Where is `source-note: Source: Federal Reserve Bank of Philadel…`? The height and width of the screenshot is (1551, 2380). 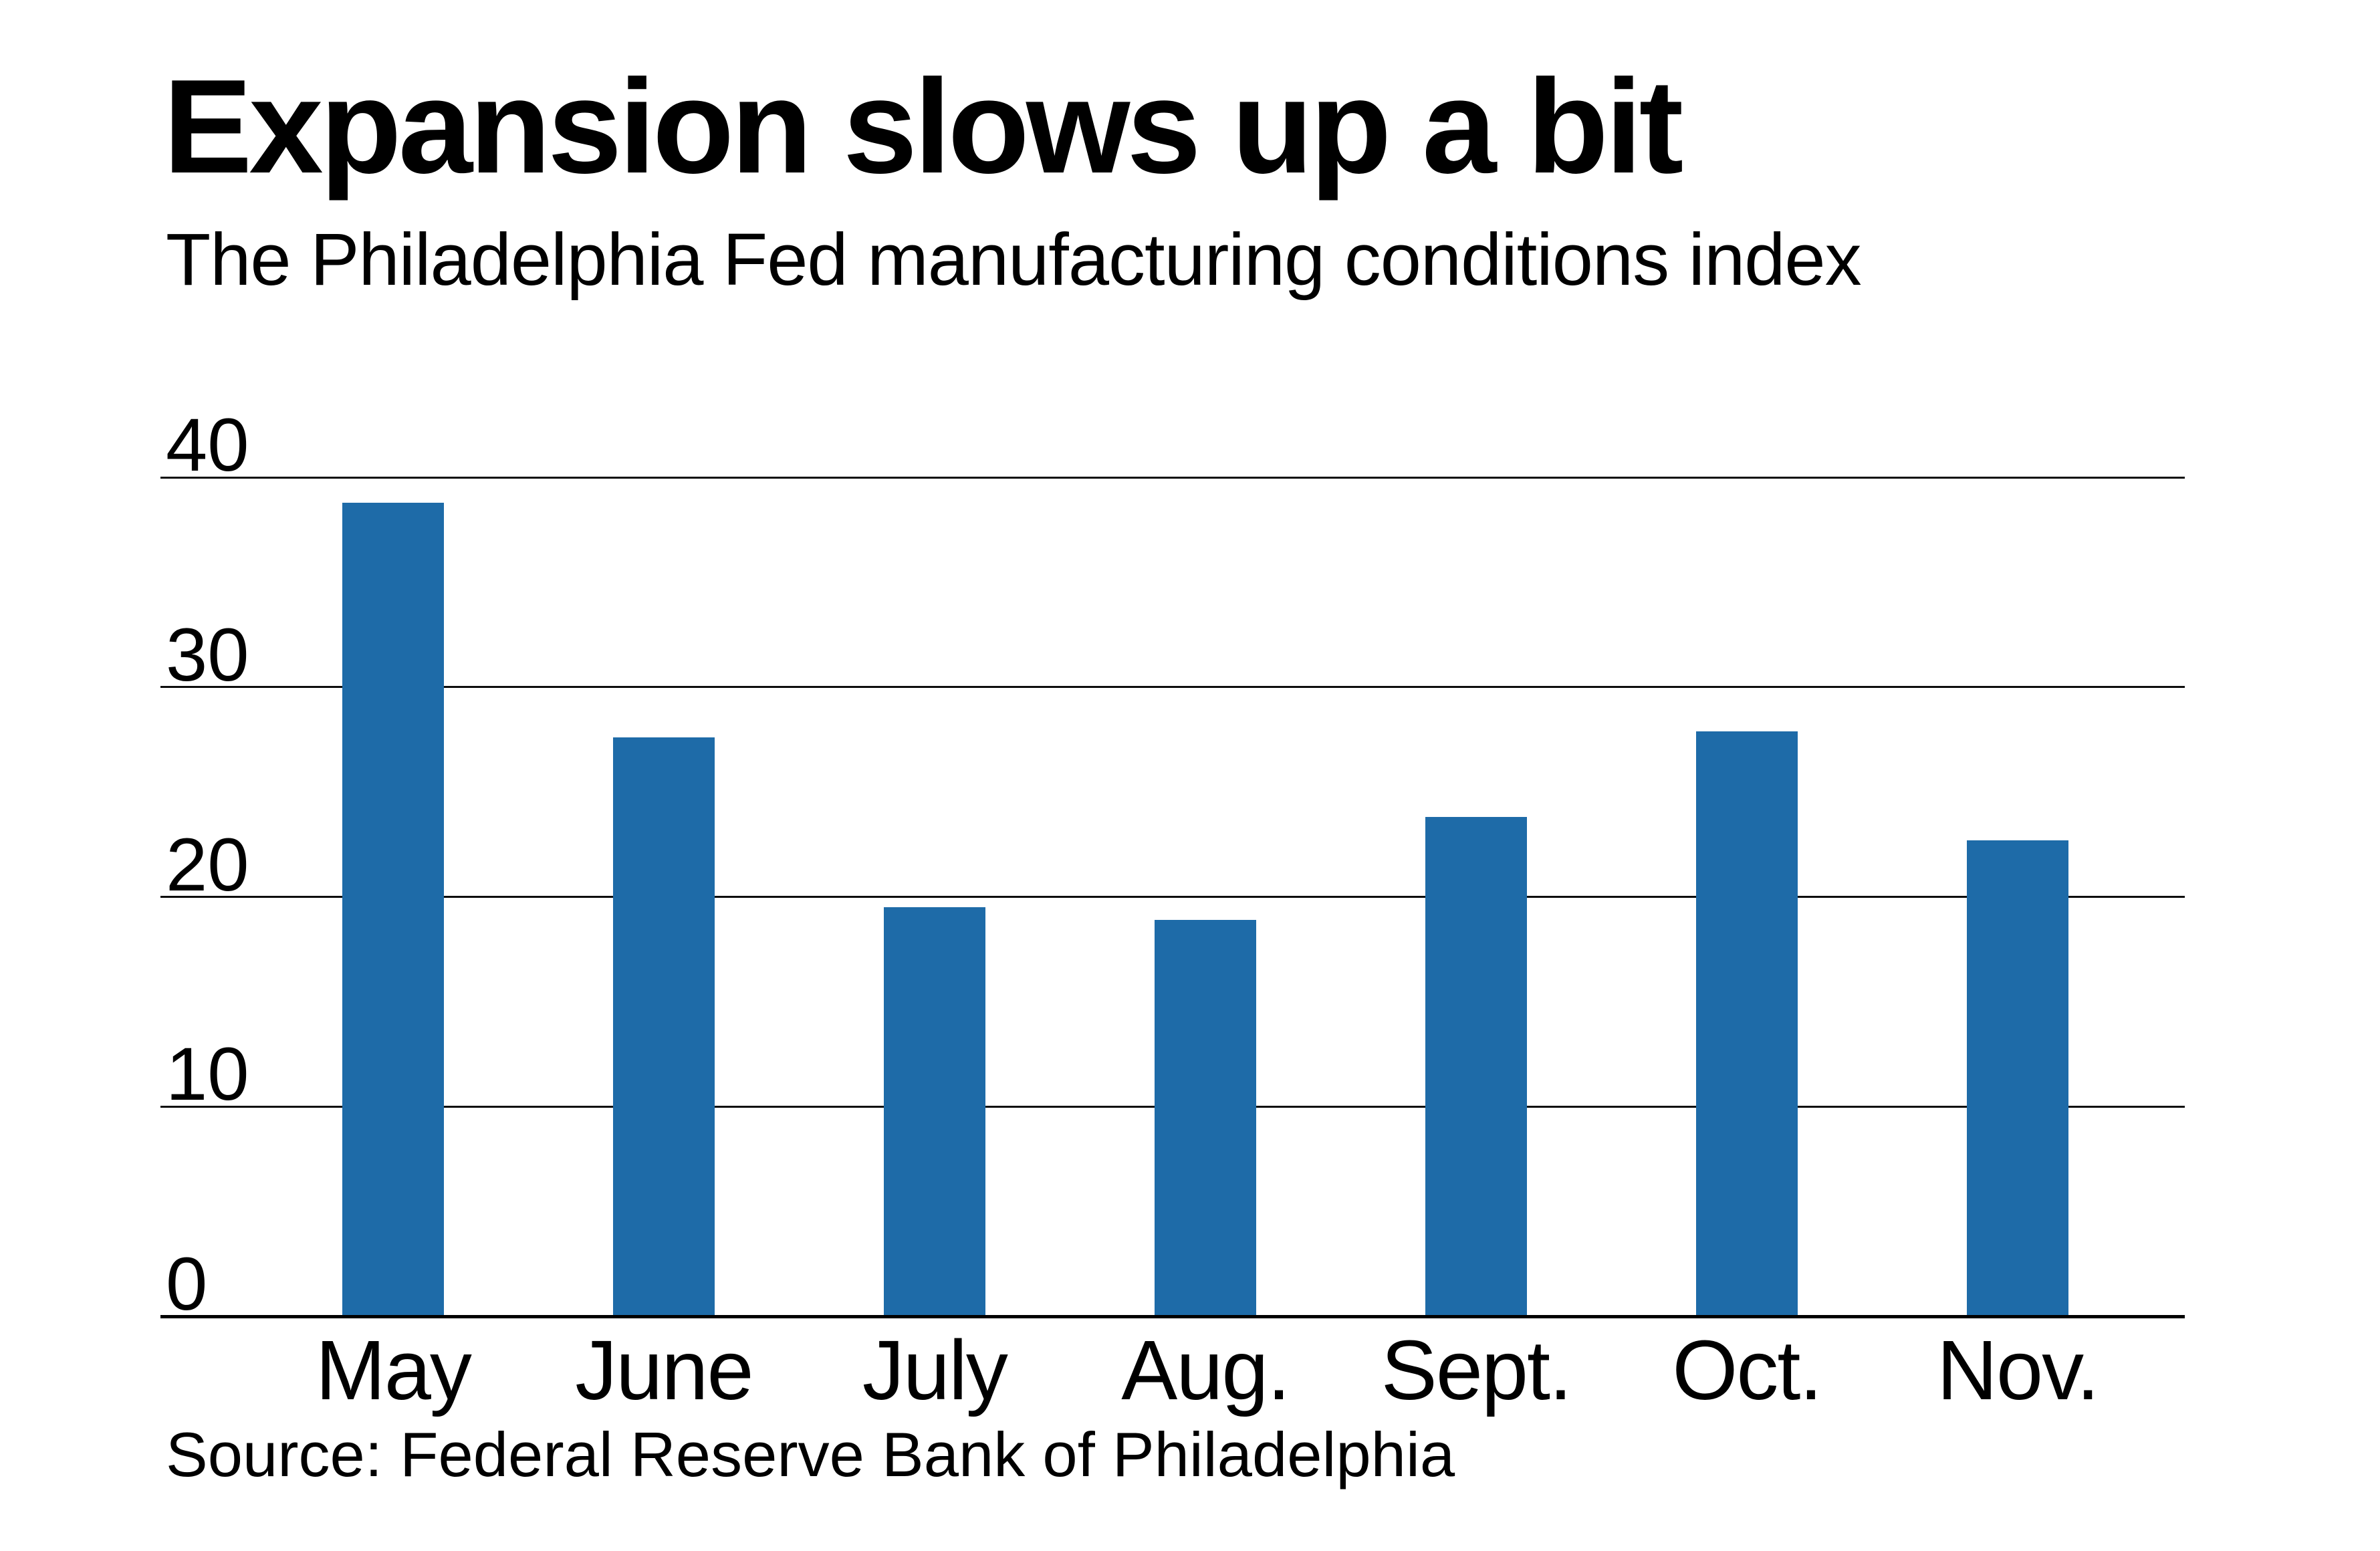 source-note: Source: Federal Reserve Bank of Philadel… is located at coordinates (810, 1454).